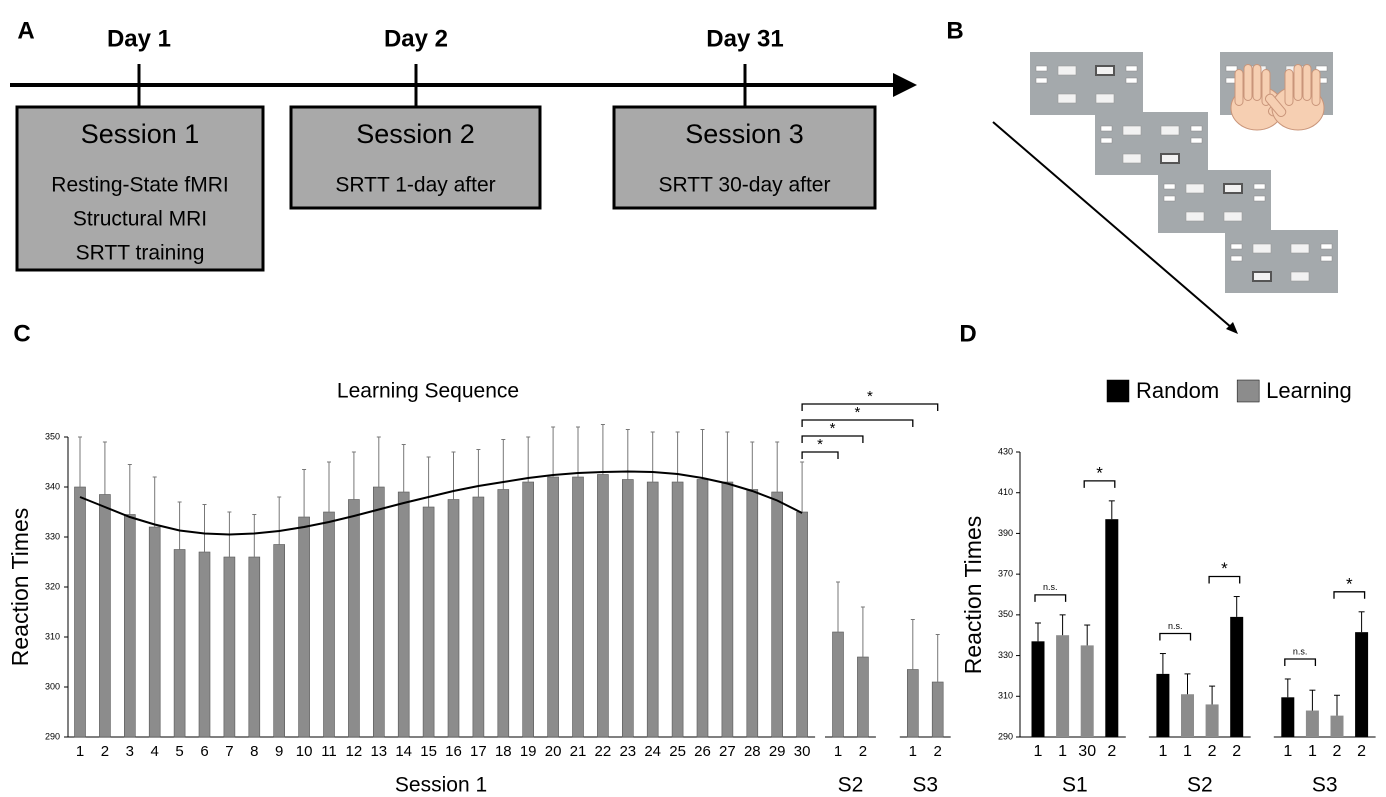 This screenshot has width=1386, height=797. Describe the element at coordinates (1118, 391) in the screenshot. I see `legend-swatch` at that location.